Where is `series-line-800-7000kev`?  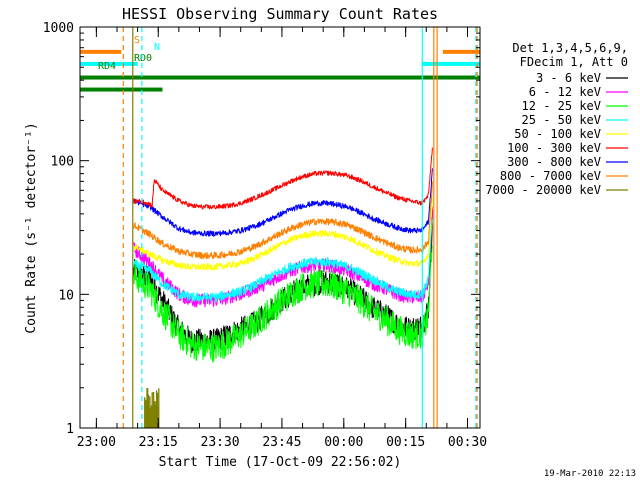
series-line-800-7000kev is located at coordinates (283, 220).